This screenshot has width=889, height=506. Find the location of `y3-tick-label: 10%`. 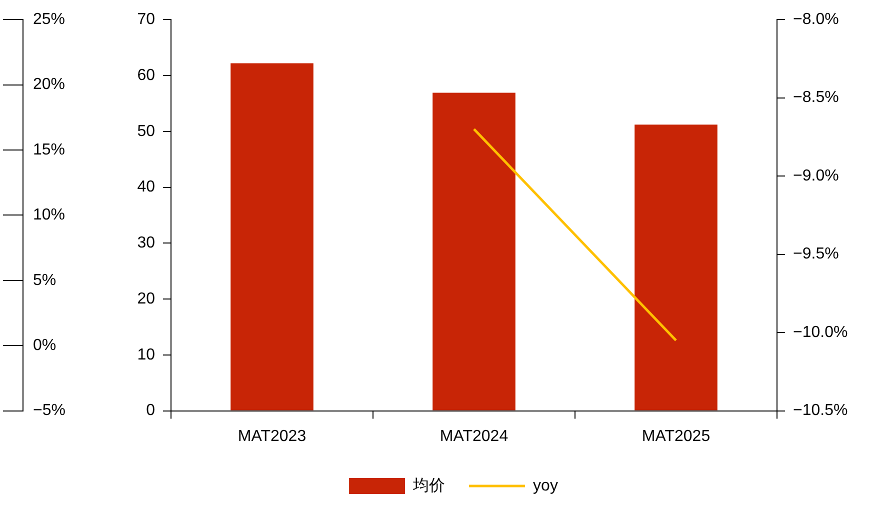

y3-tick-label: 10% is located at coordinates (49, 215).